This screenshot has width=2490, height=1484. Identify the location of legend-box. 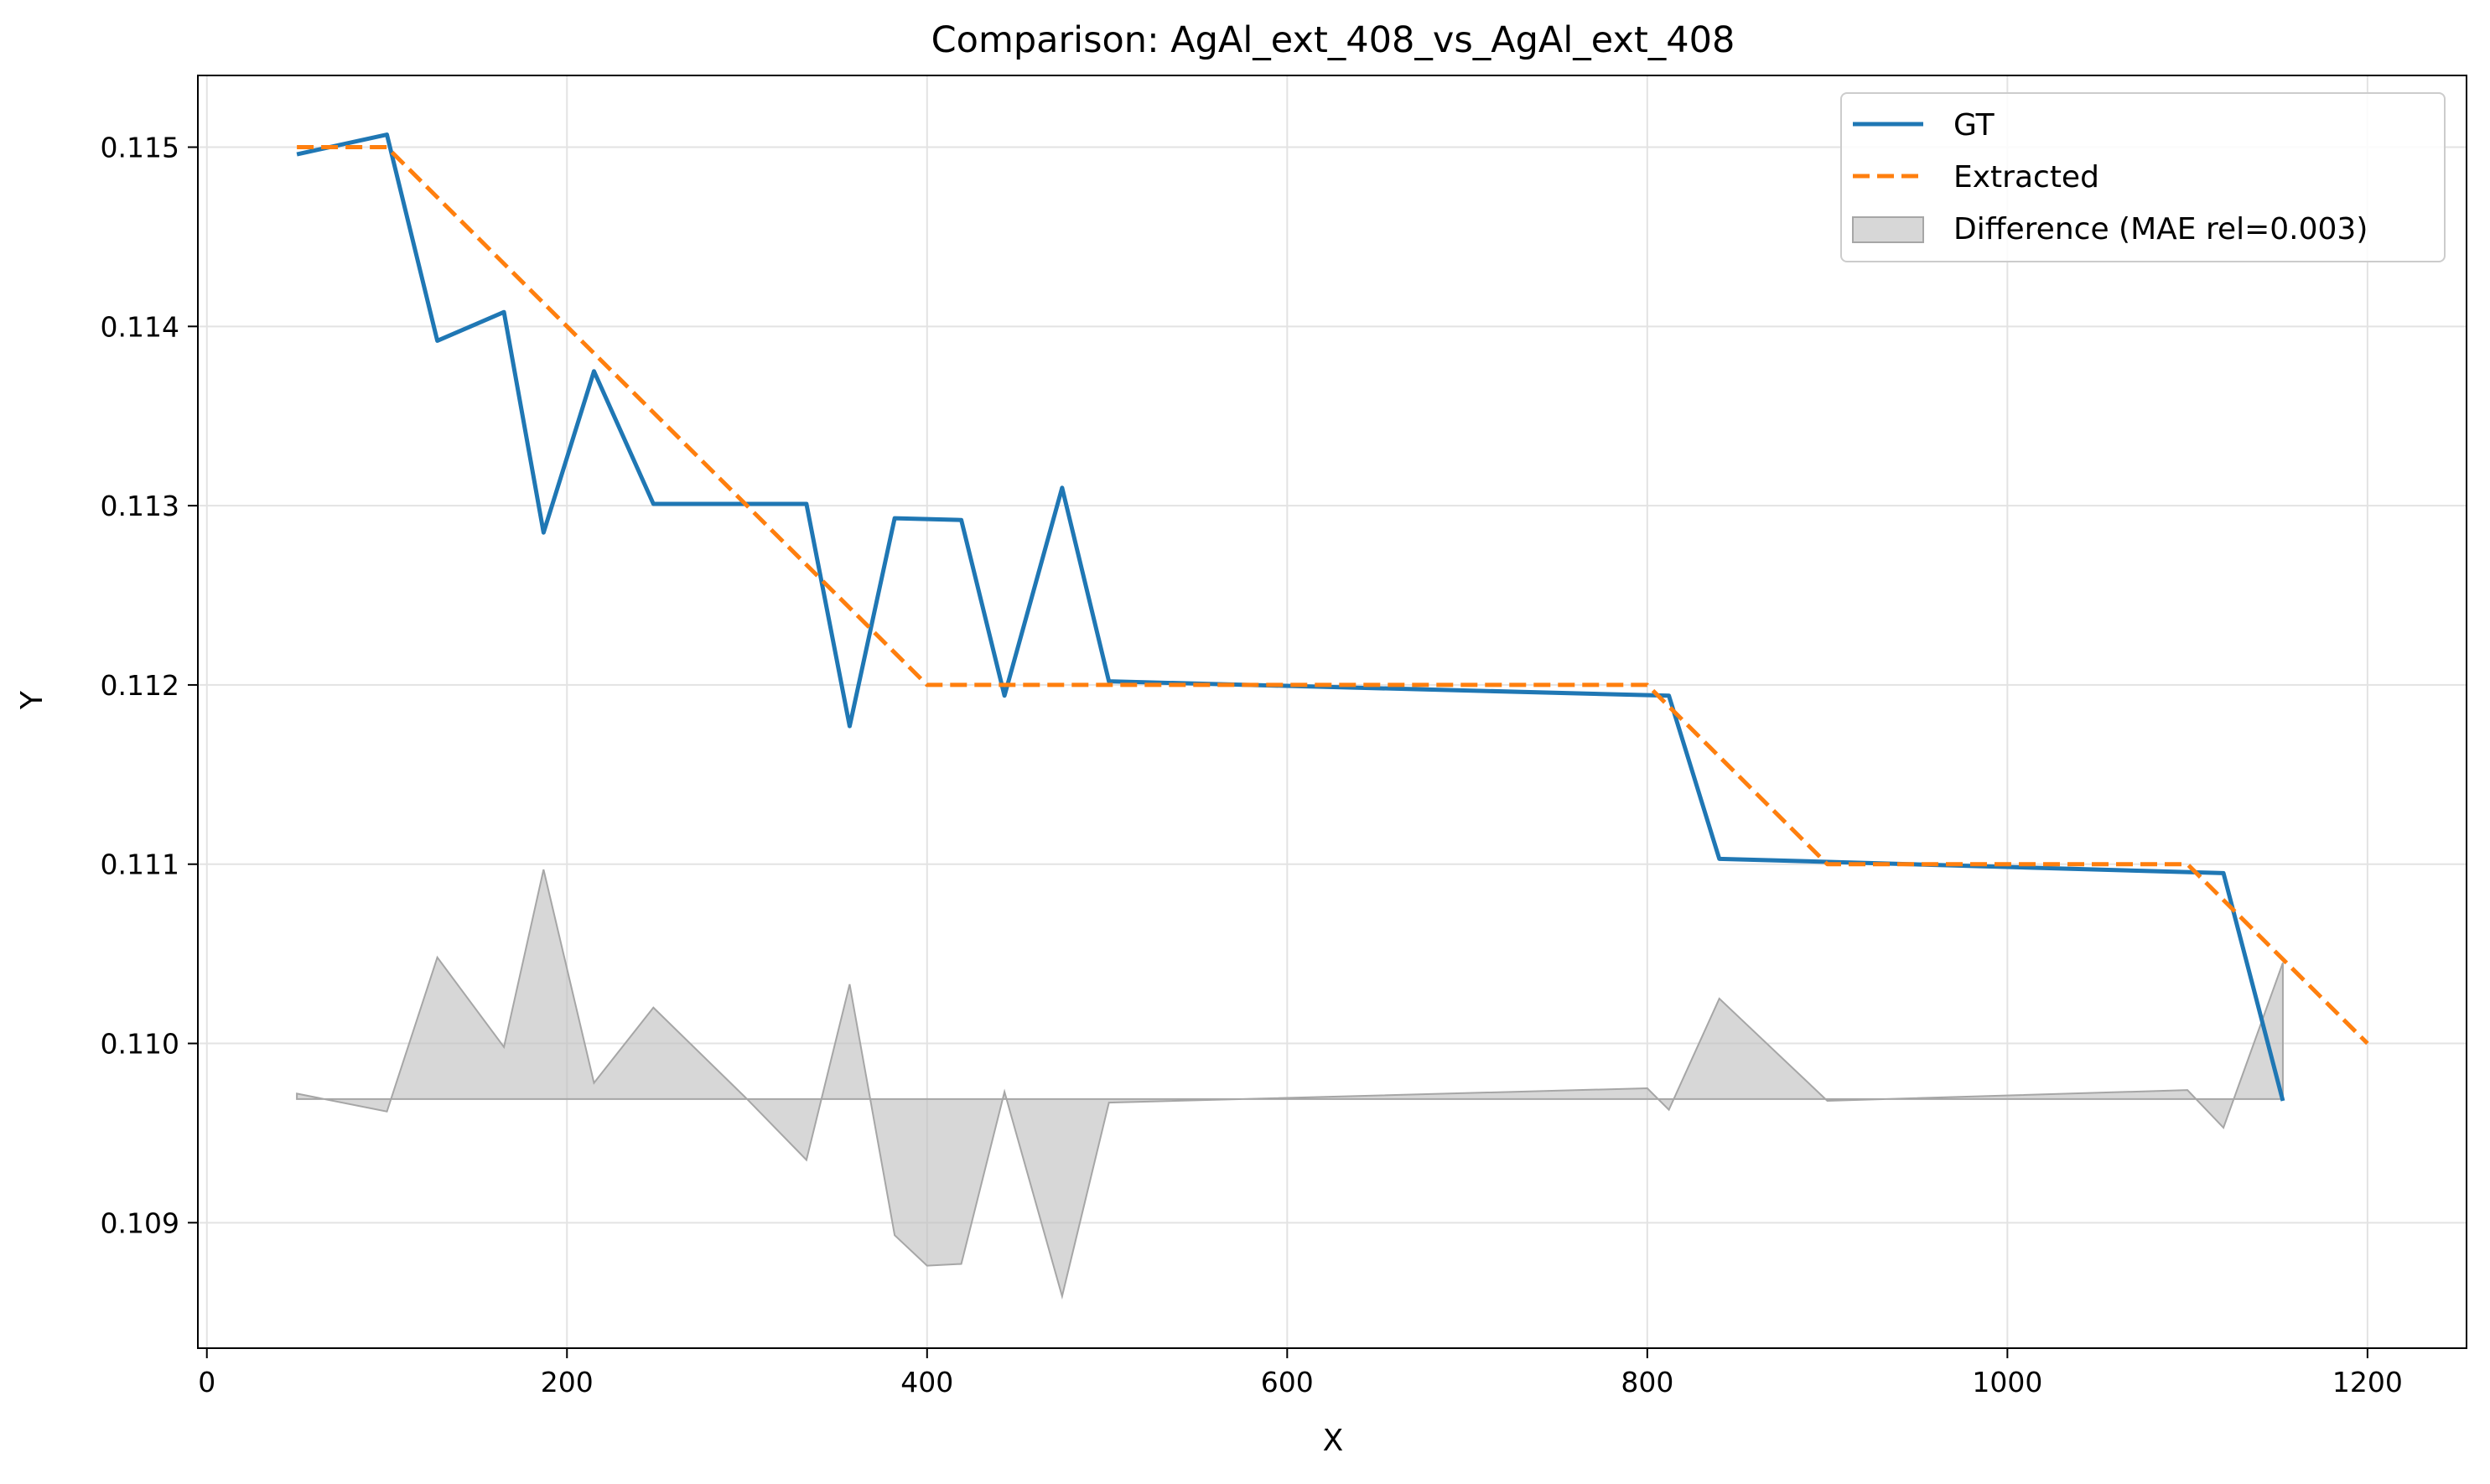
(2143, 177).